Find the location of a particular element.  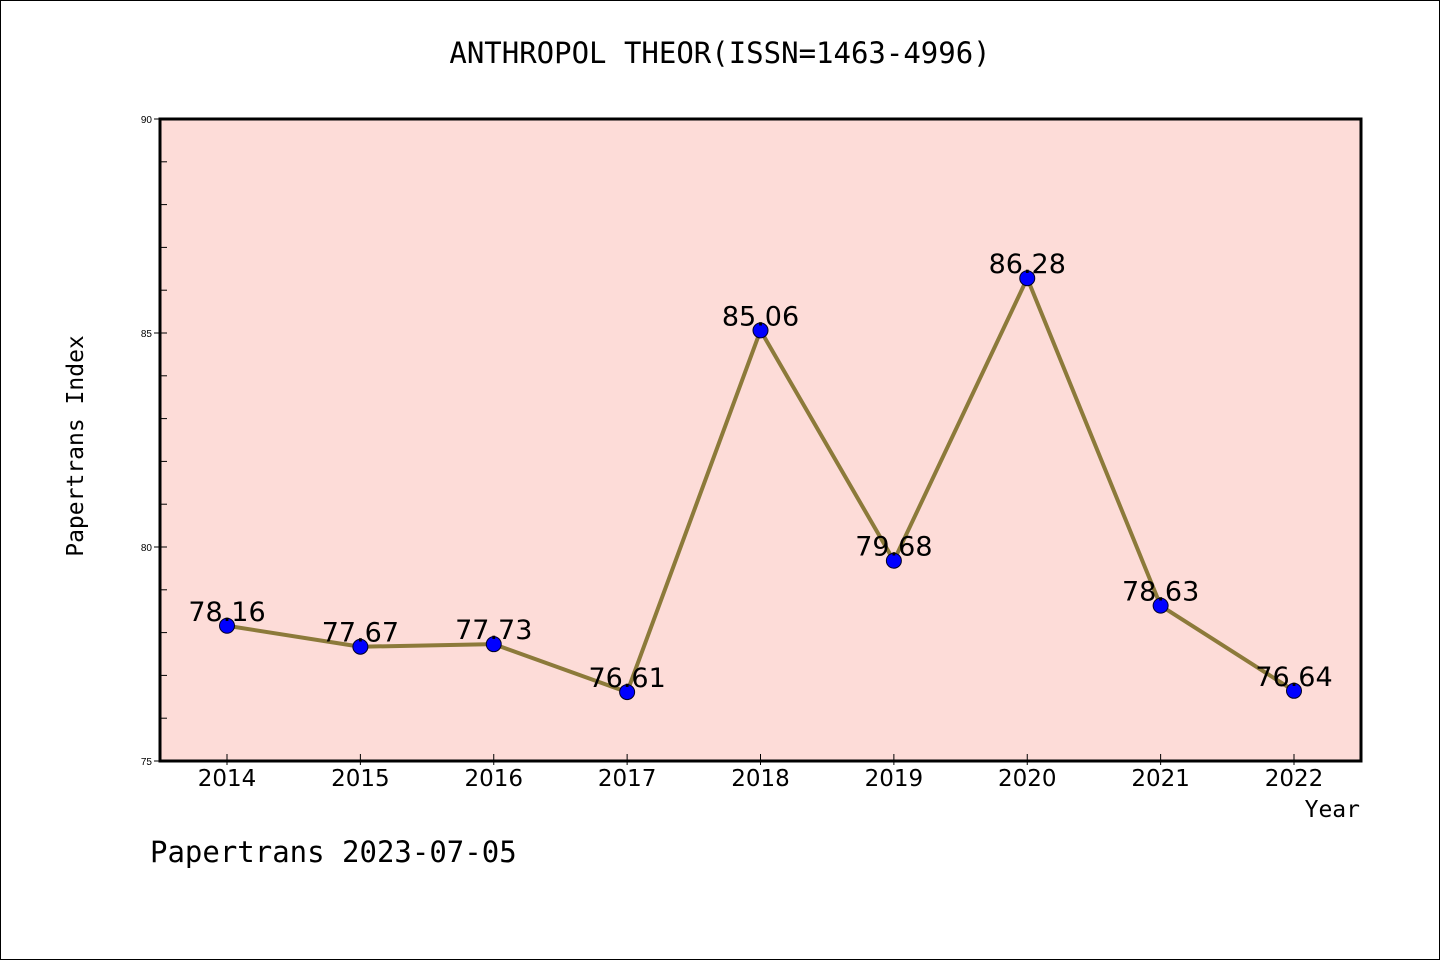

x-tick-label: 2019 is located at coordinates (894, 779).